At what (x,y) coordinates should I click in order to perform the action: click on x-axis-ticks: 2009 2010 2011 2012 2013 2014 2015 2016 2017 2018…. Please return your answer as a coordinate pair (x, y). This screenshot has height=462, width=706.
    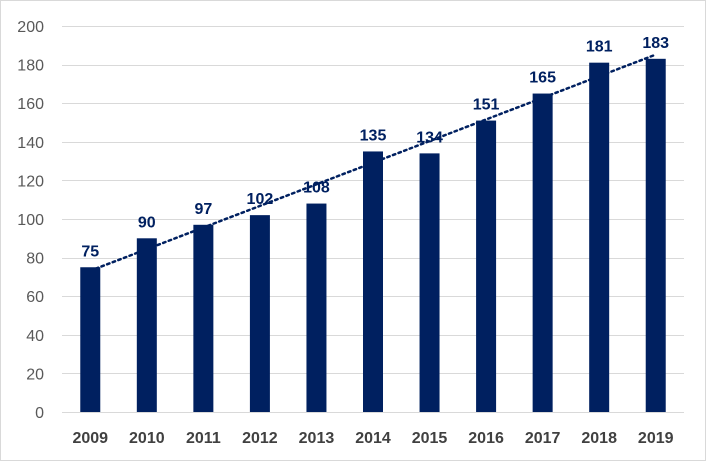
    Looking at the image, I should click on (372, 438).